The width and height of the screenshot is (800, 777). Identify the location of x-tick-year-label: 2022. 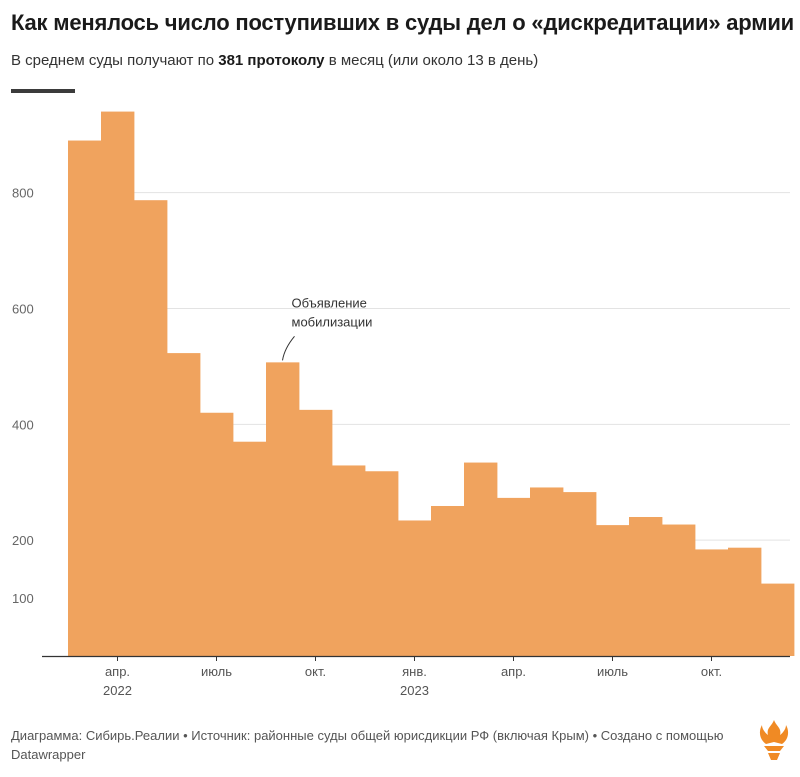
(117, 690).